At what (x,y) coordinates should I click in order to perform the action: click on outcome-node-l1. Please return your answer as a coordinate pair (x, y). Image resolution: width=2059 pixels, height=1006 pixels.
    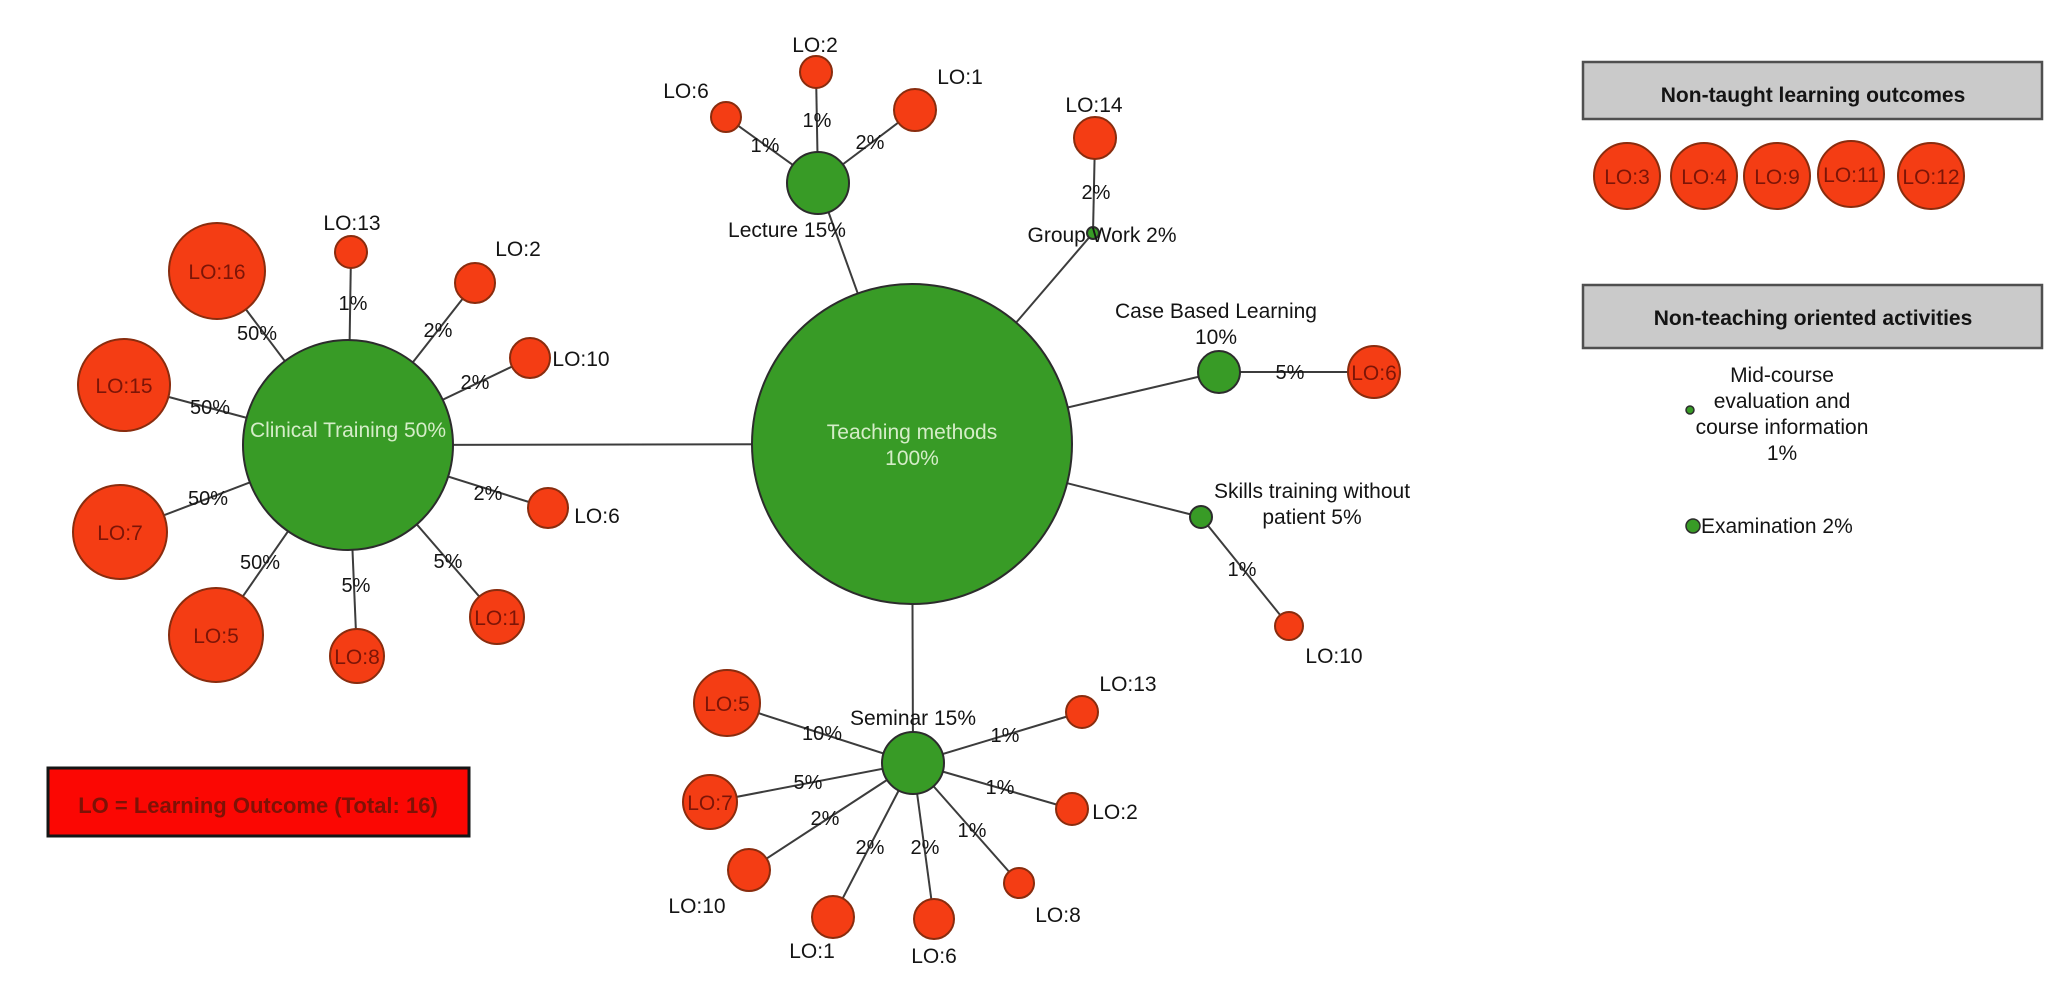
    Looking at the image, I should click on (915, 110).